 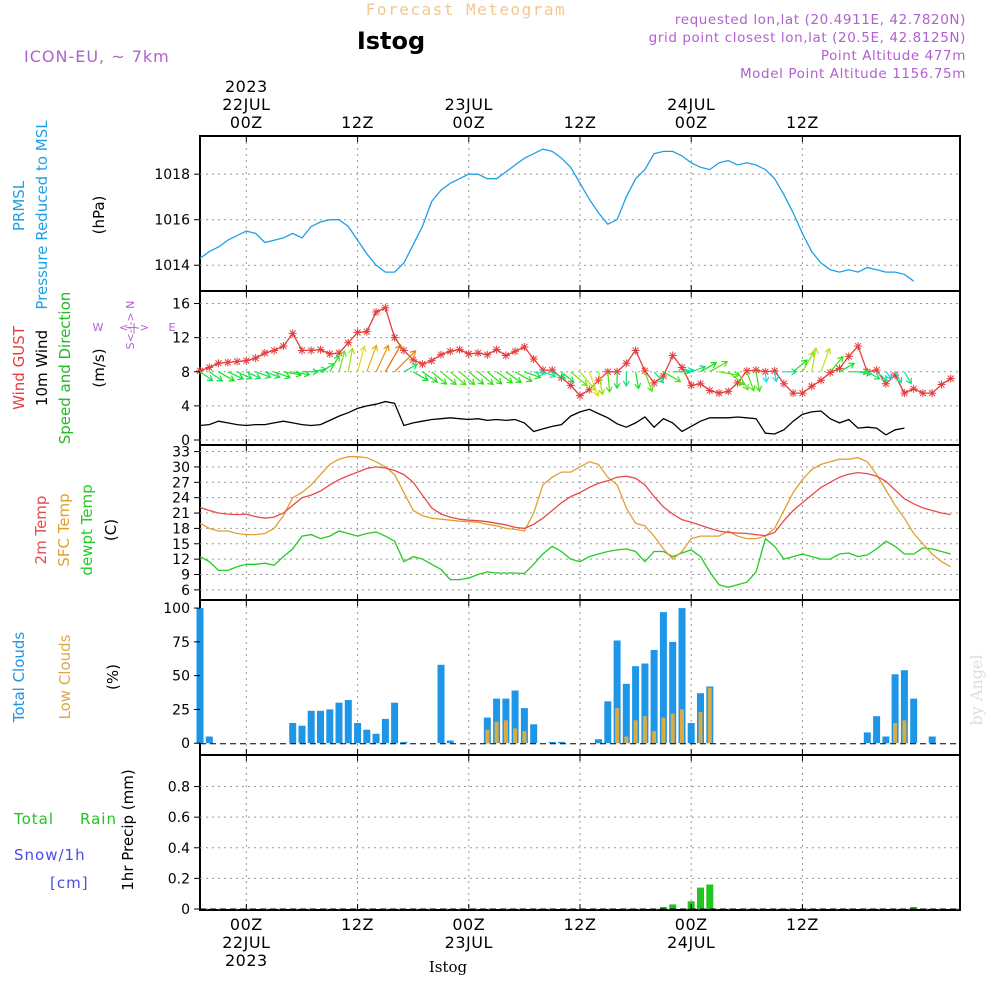 What do you see at coordinates (448, 967) in the screenshot?
I see `footer-station: Istog` at bounding box center [448, 967].